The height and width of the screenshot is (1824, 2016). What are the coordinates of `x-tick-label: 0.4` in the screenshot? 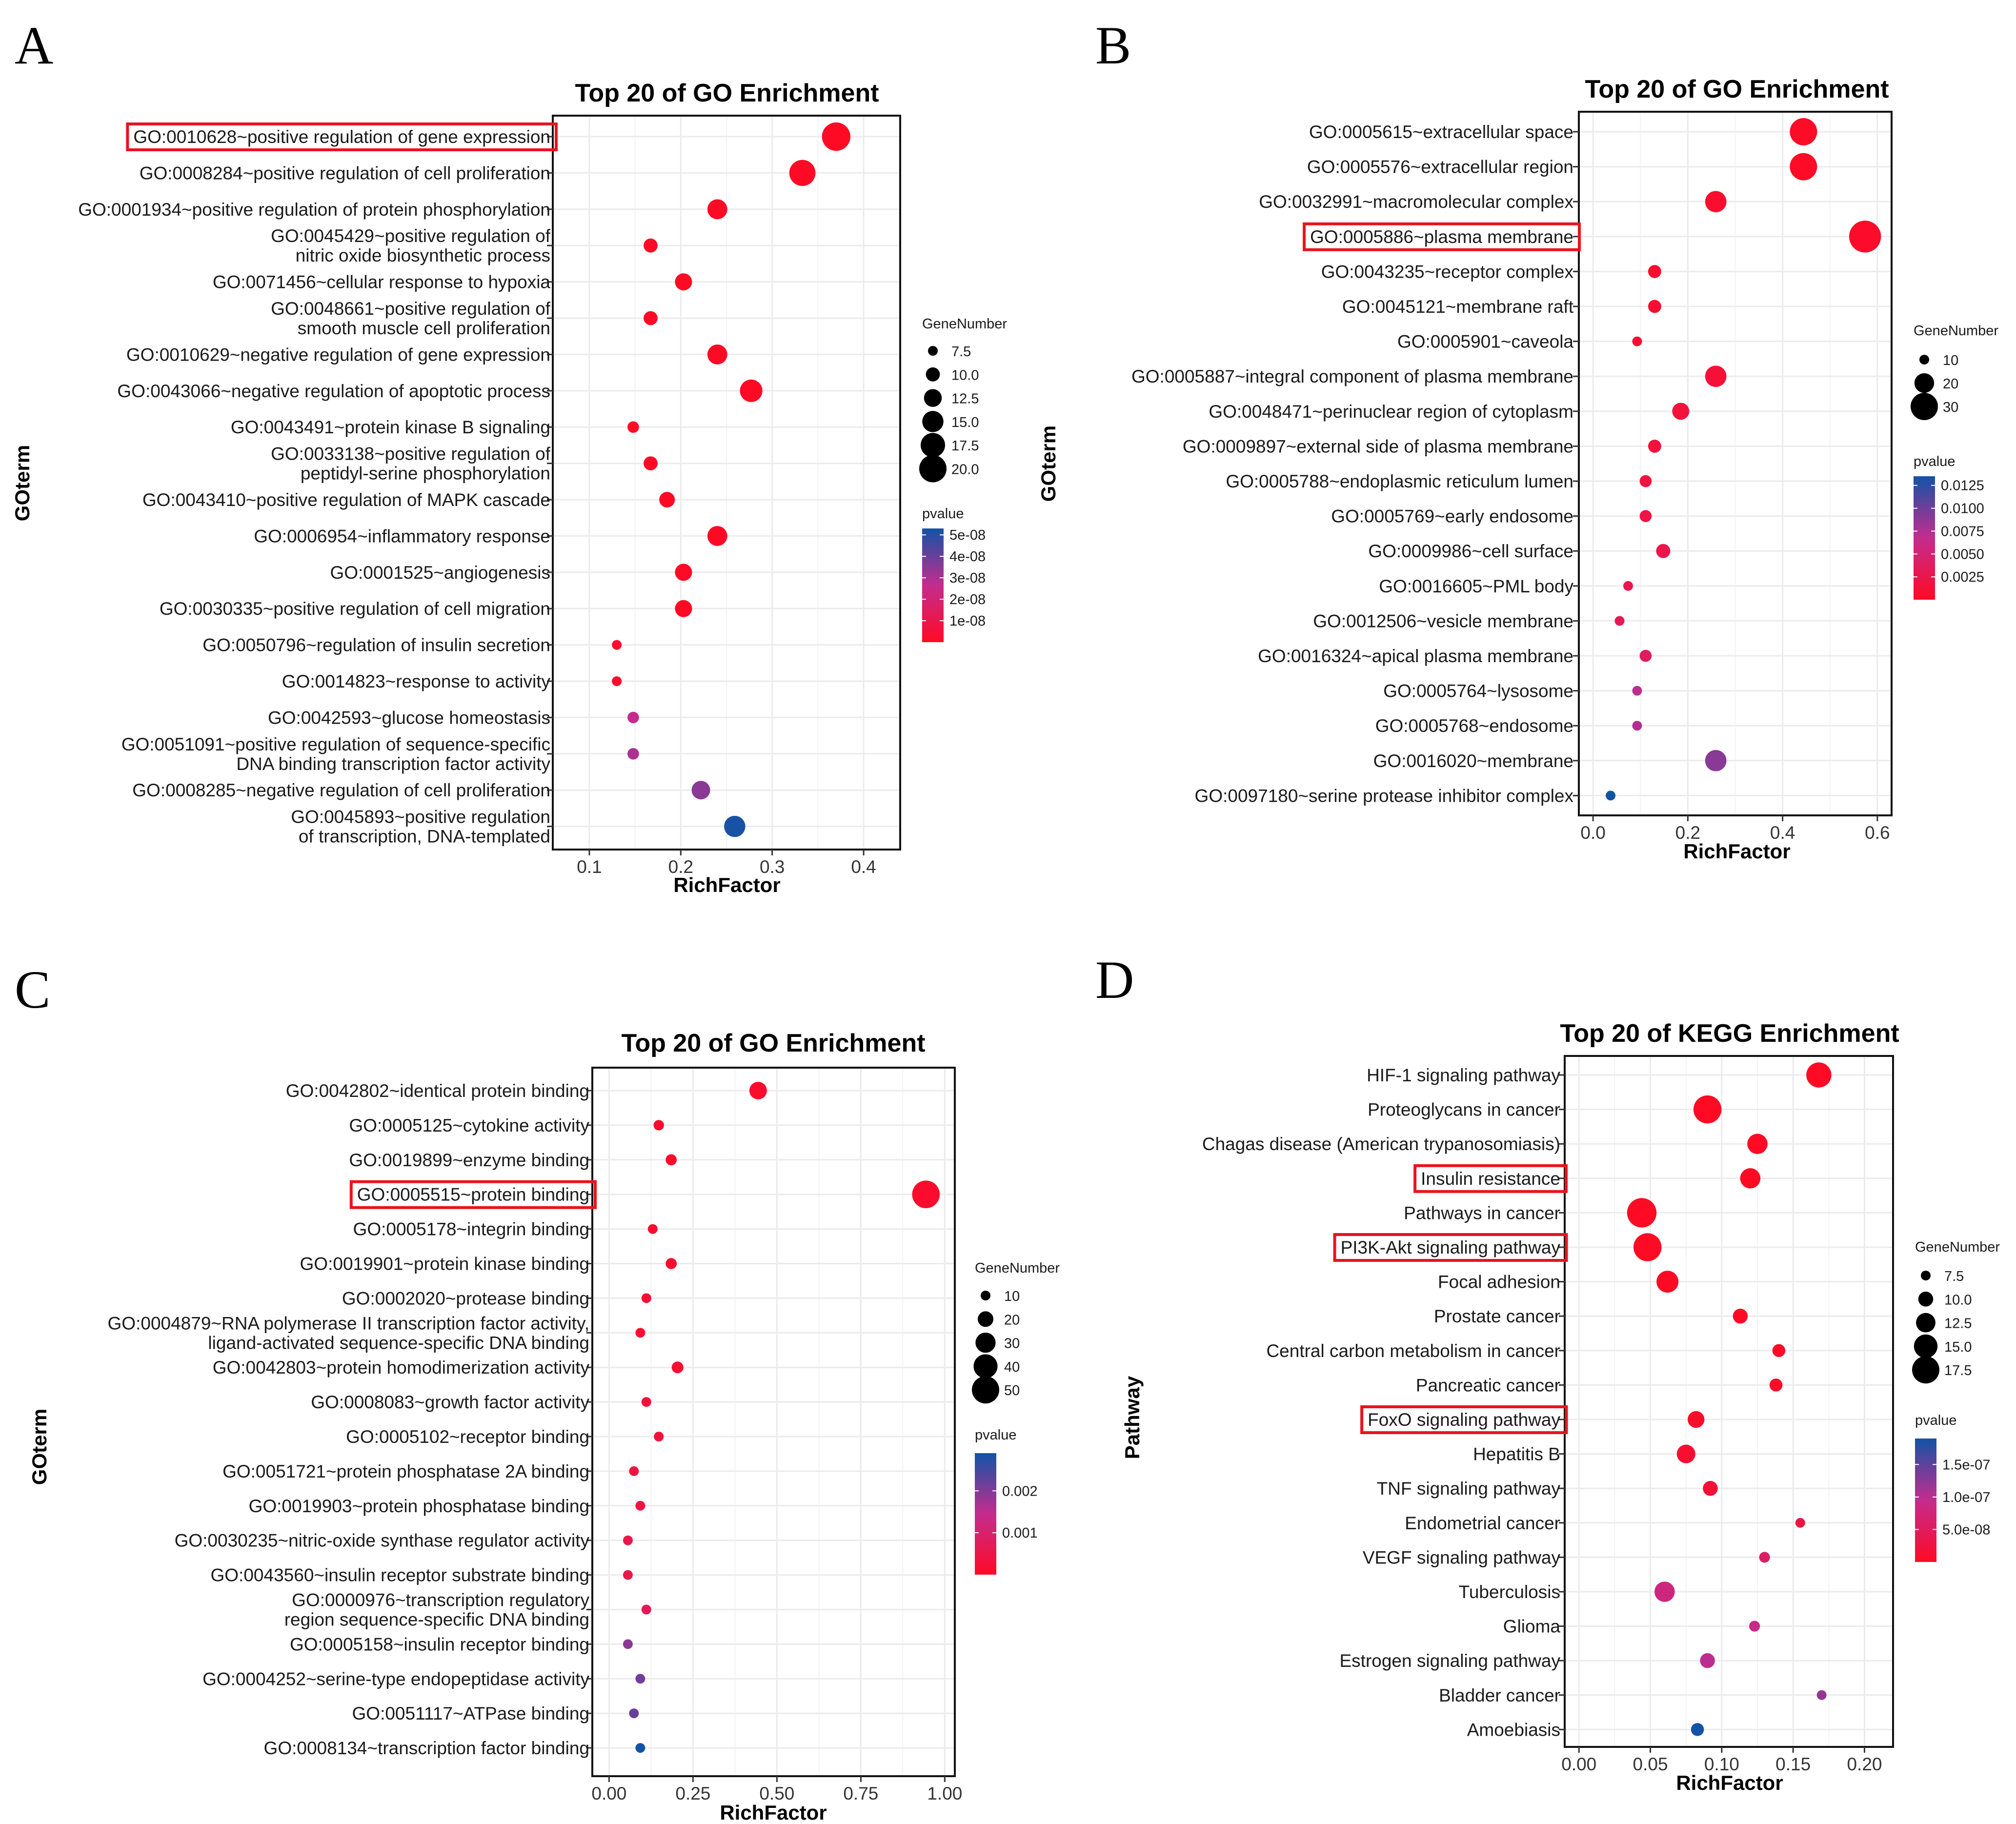 It's located at (863, 867).